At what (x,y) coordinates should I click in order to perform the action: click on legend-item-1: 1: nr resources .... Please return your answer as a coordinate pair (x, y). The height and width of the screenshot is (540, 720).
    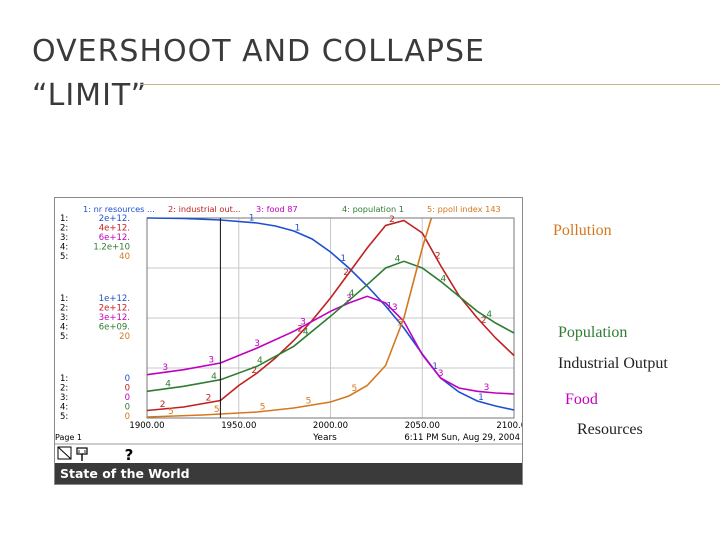
    Looking at the image, I should click on (119, 209).